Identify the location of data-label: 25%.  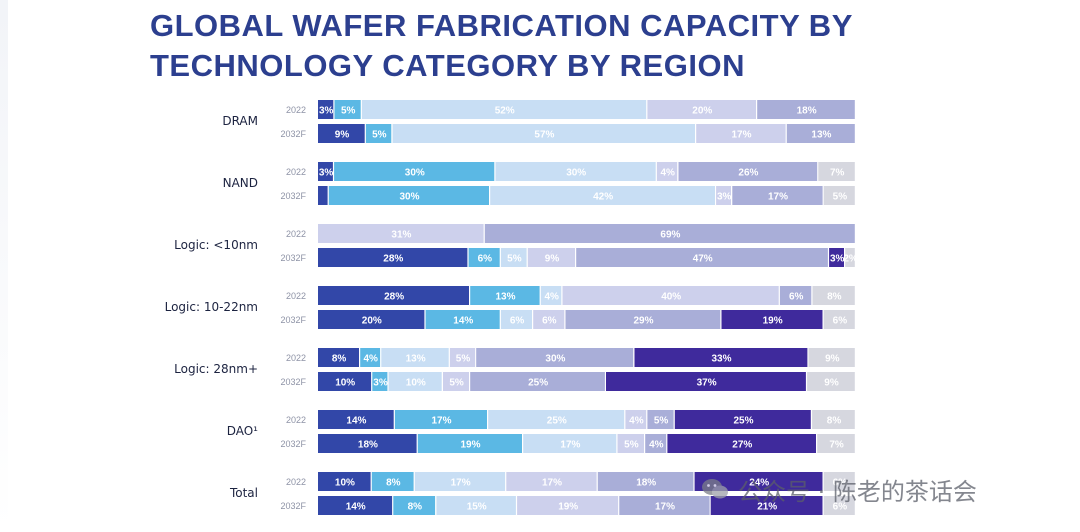
(557, 421).